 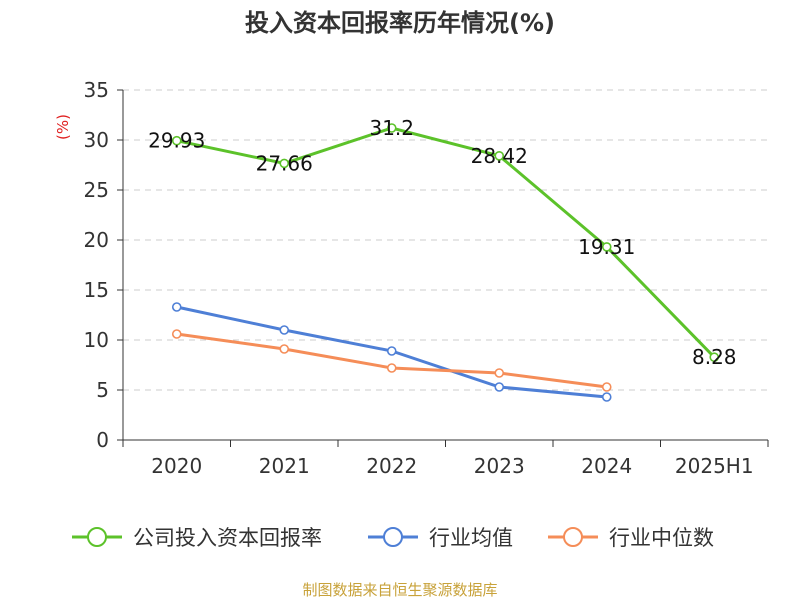 What do you see at coordinates (400, 23) in the screenshot?
I see `chart-title: 投入资本回报率历年情况(%)` at bounding box center [400, 23].